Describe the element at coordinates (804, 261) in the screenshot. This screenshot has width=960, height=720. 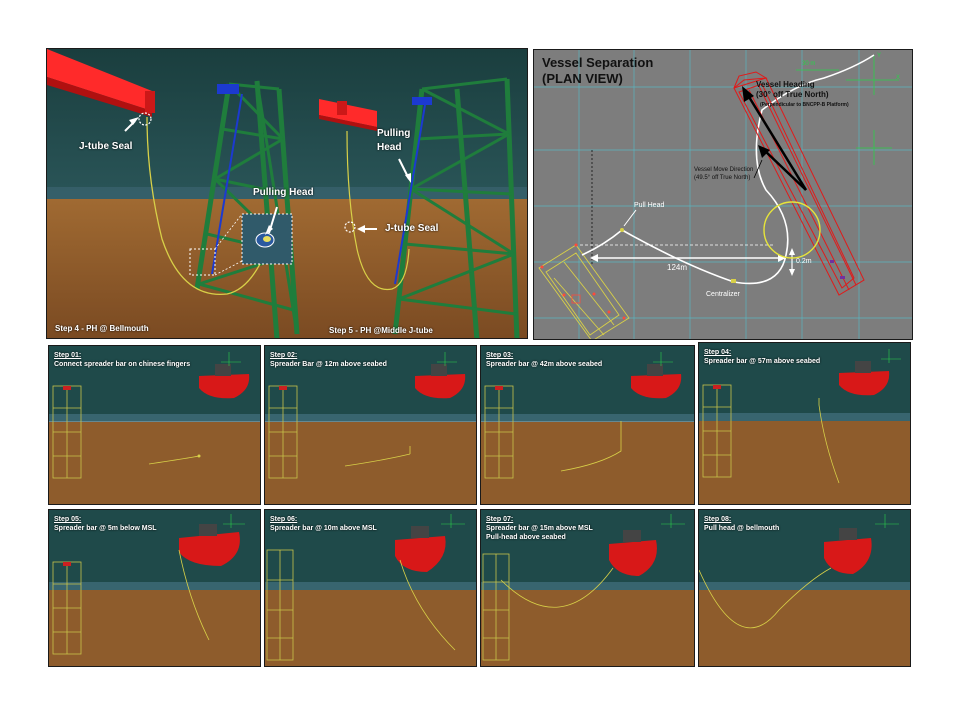
I see `distance-0-2m-label: 0.2m` at that location.